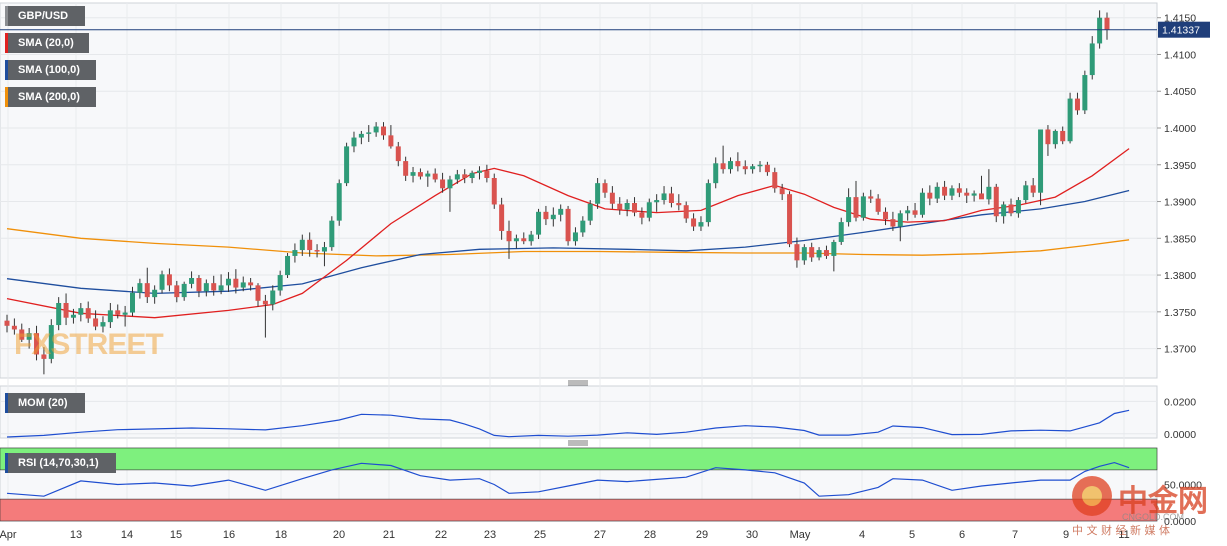 The width and height of the screenshot is (1227, 546). What do you see at coordinates (1092, 496) in the screenshot?
I see `cngold-logo-inner-icon` at bounding box center [1092, 496].